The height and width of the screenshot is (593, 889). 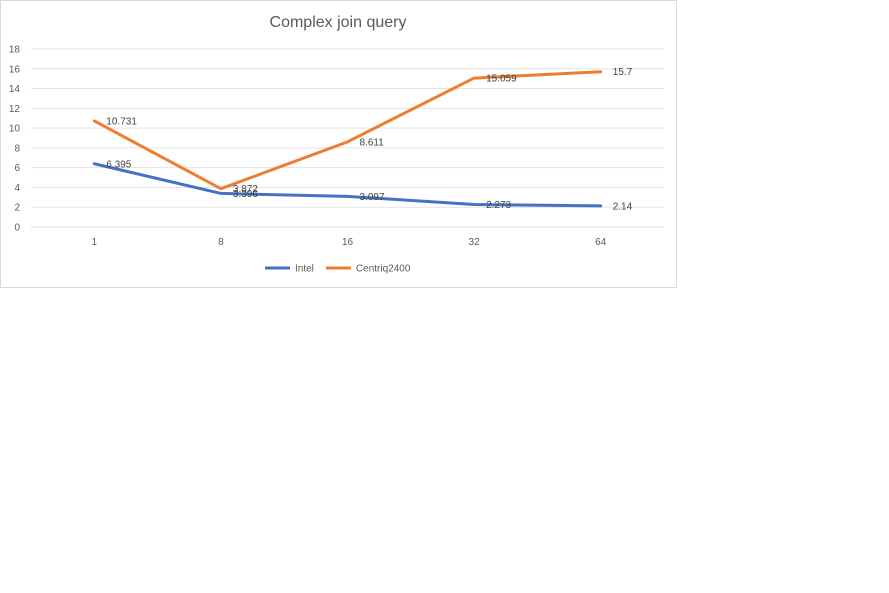 What do you see at coordinates (475, 242) in the screenshot?
I see `x-tick-label: 32` at bounding box center [475, 242].